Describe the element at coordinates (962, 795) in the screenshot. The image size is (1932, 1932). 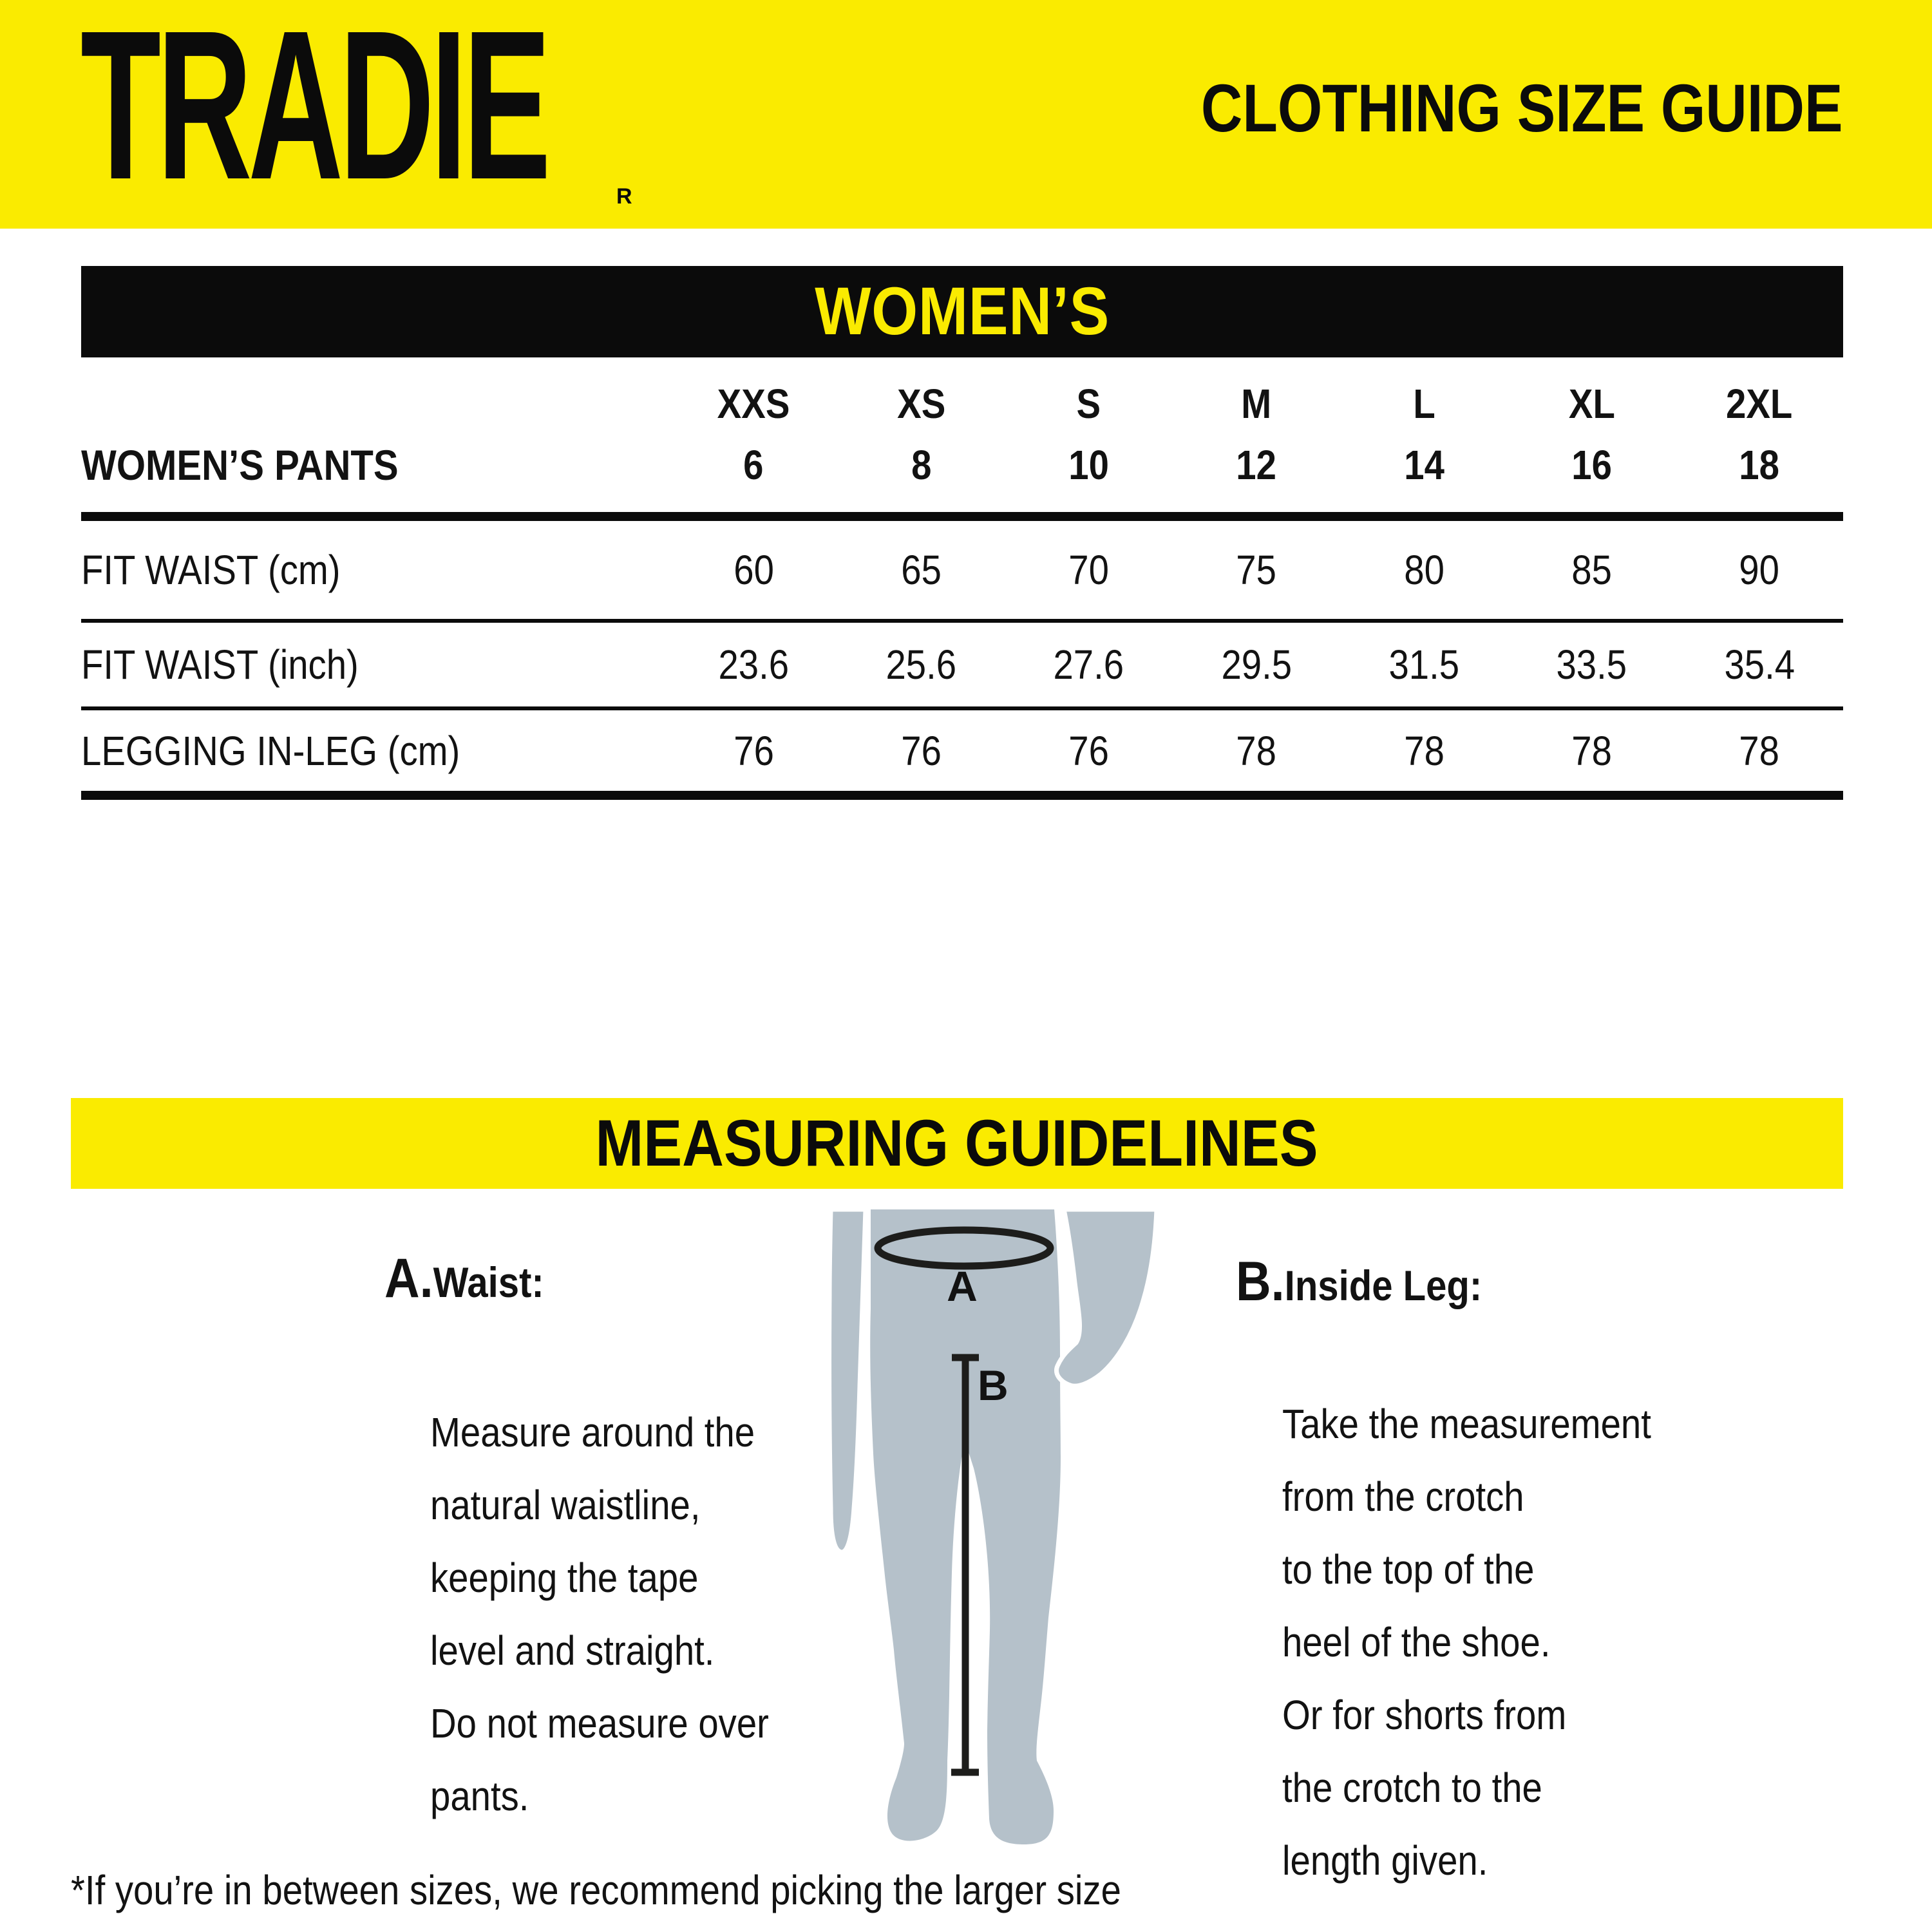
I see `table-rule-bottom` at that location.